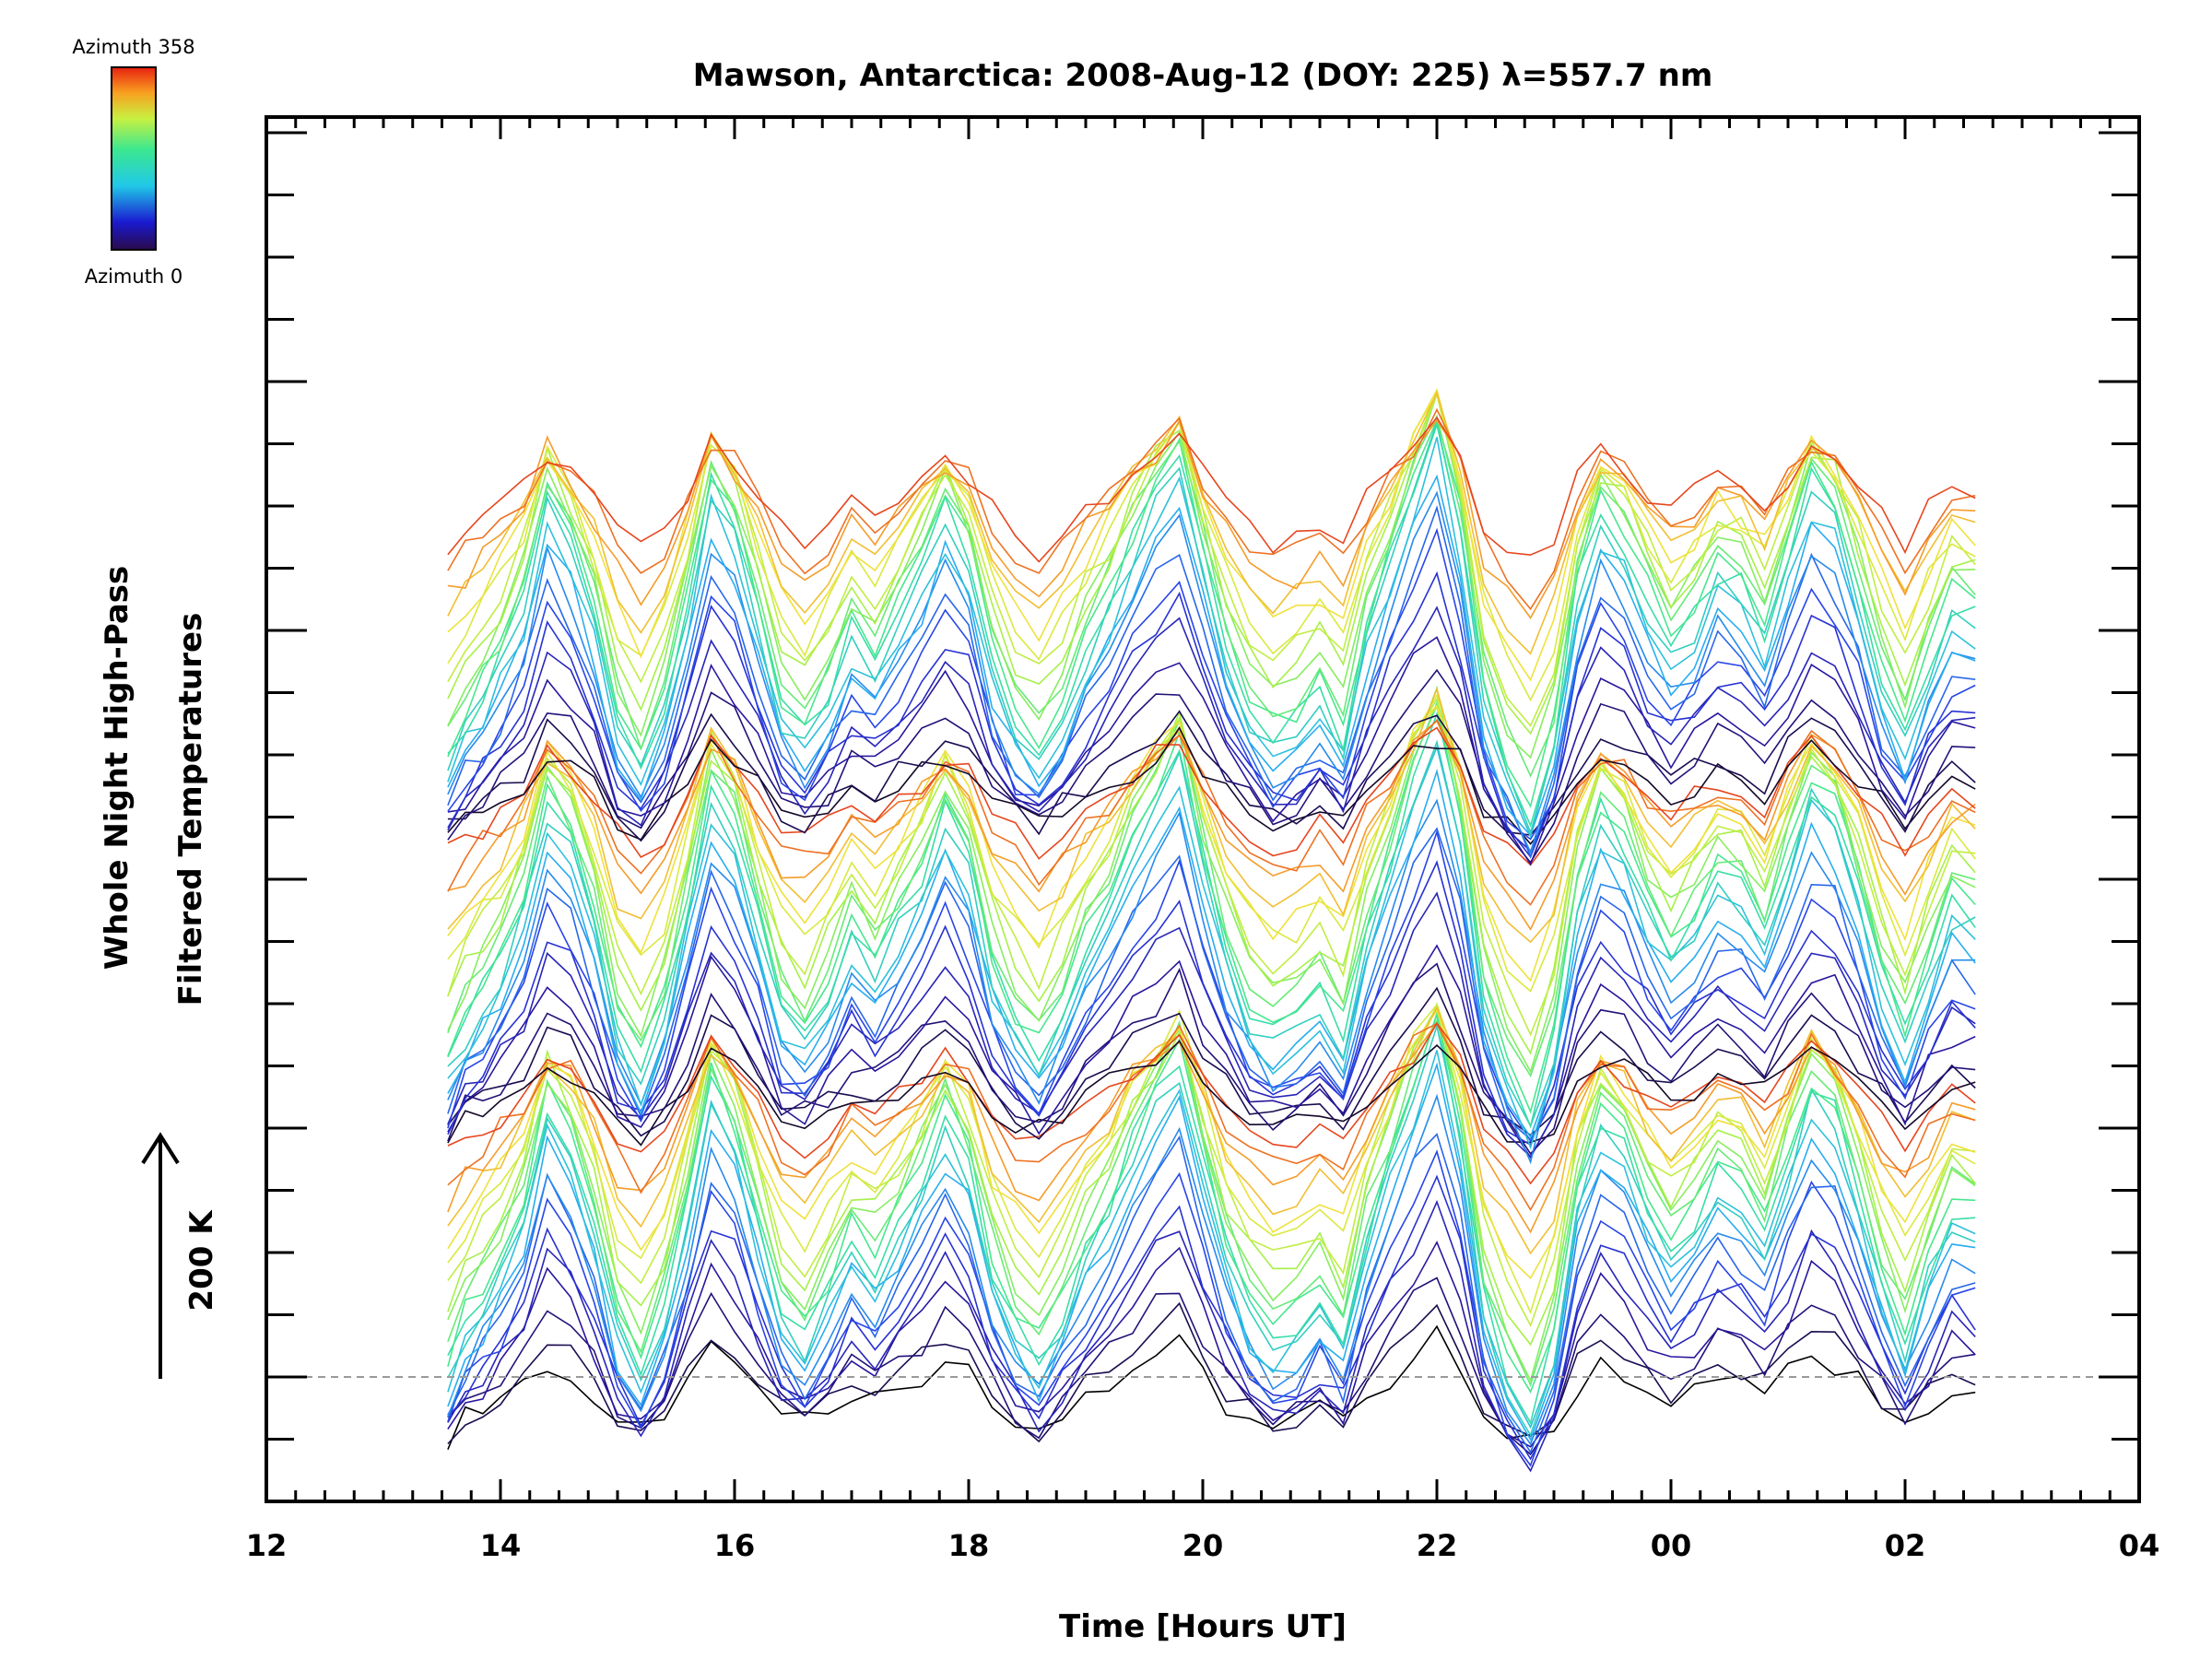  Describe the element at coordinates (969, 1545) in the screenshot. I see `x-tick-label: 18` at that location.